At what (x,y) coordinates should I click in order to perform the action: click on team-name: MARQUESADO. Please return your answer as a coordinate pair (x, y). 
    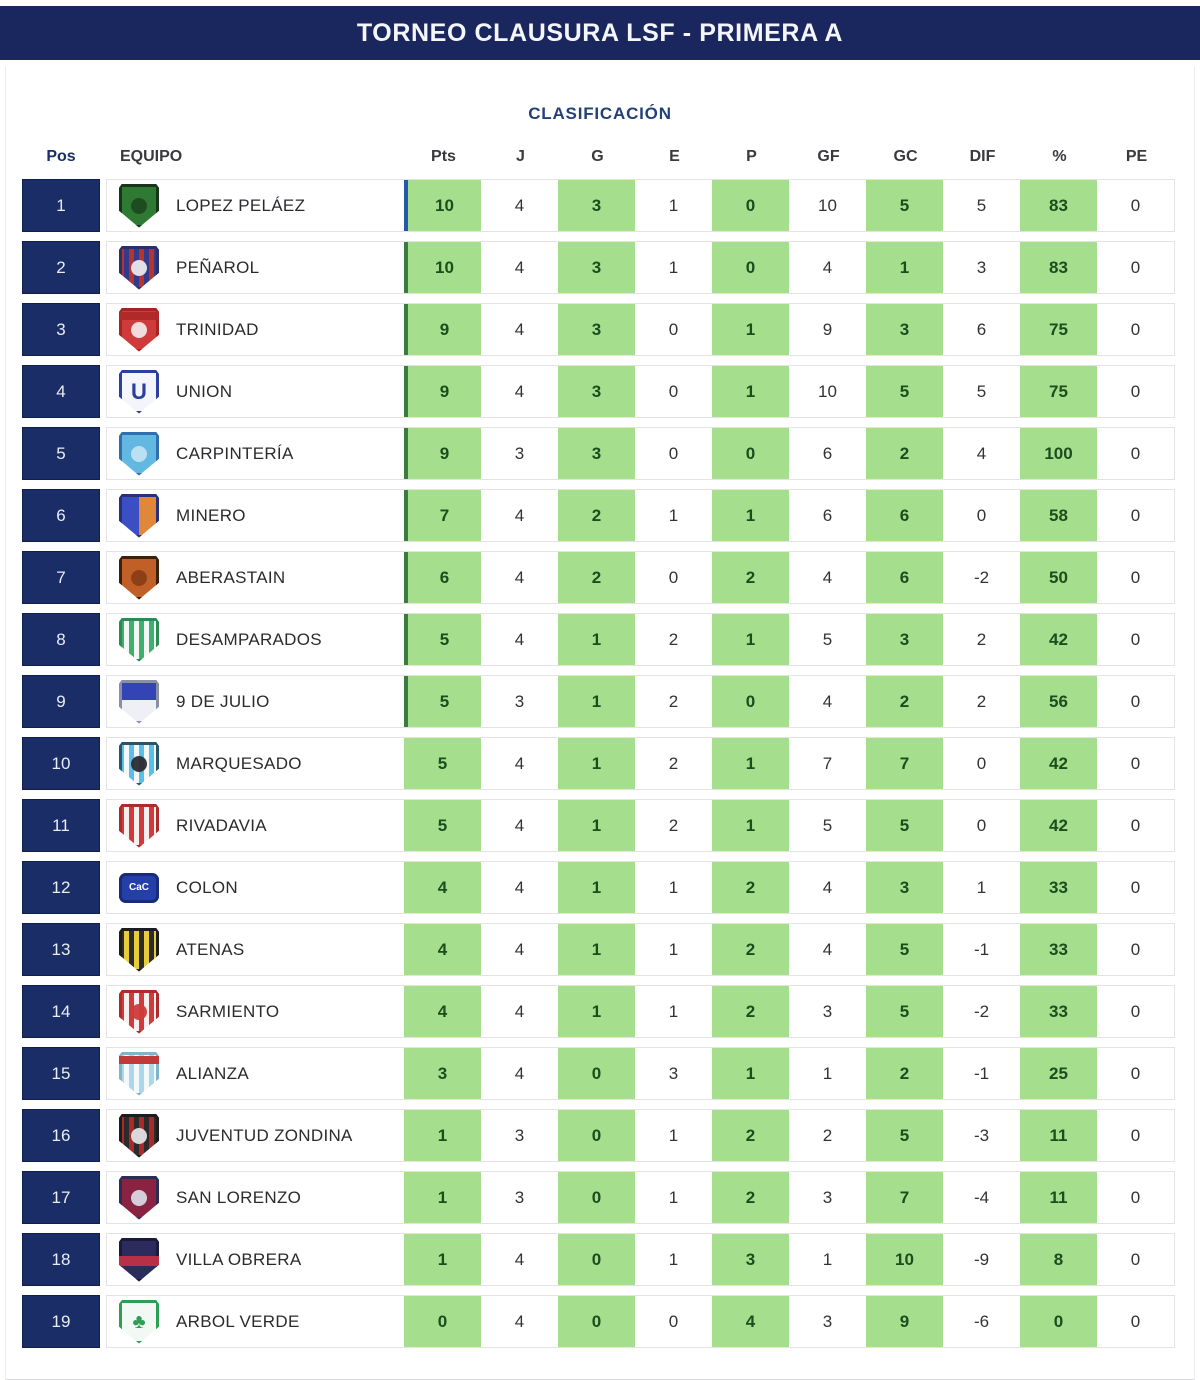
    Looking at the image, I should click on (239, 763).